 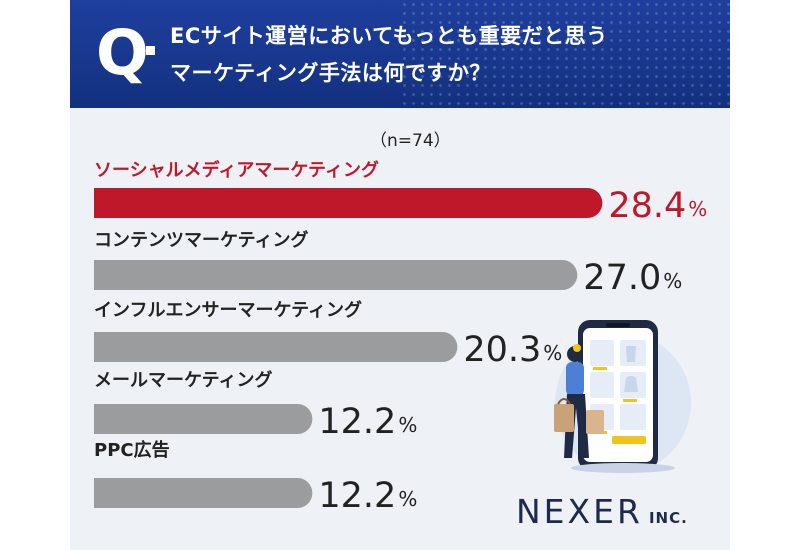 I want to click on value-label: 20.3, so click(x=502, y=350).